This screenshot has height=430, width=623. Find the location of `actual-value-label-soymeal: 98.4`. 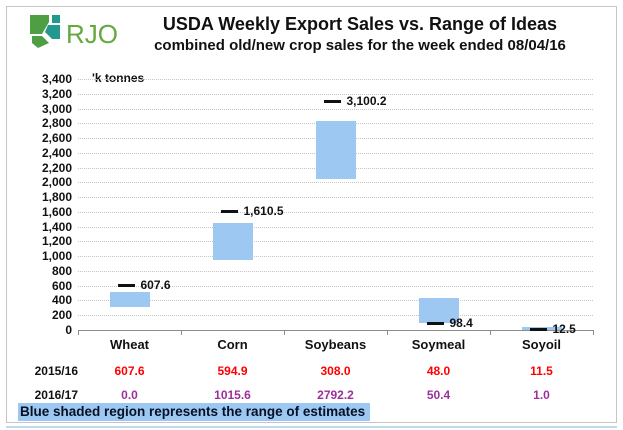

actual-value-label-soymeal: 98.4 is located at coordinates (461, 322).